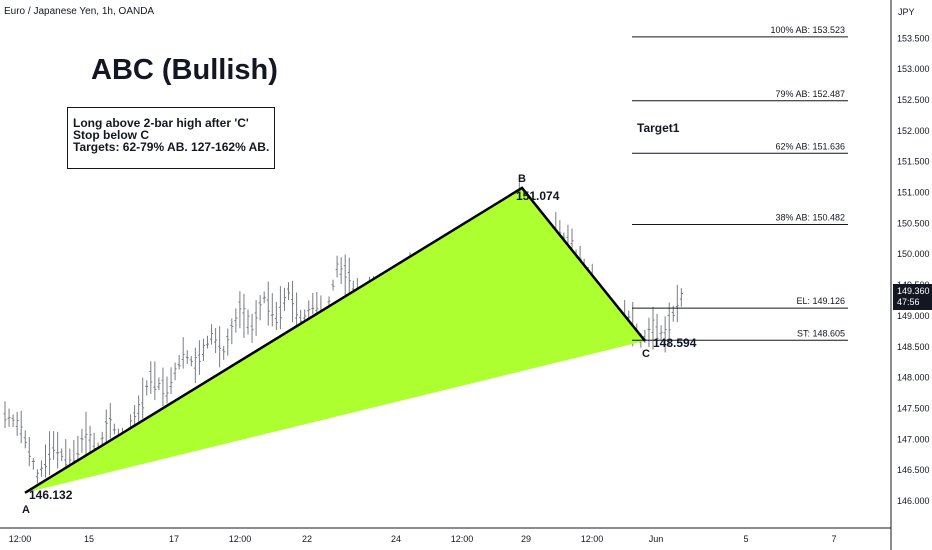 The height and width of the screenshot is (550, 932). Describe the element at coordinates (658, 128) in the screenshot. I see `target1-label: Target1` at that location.